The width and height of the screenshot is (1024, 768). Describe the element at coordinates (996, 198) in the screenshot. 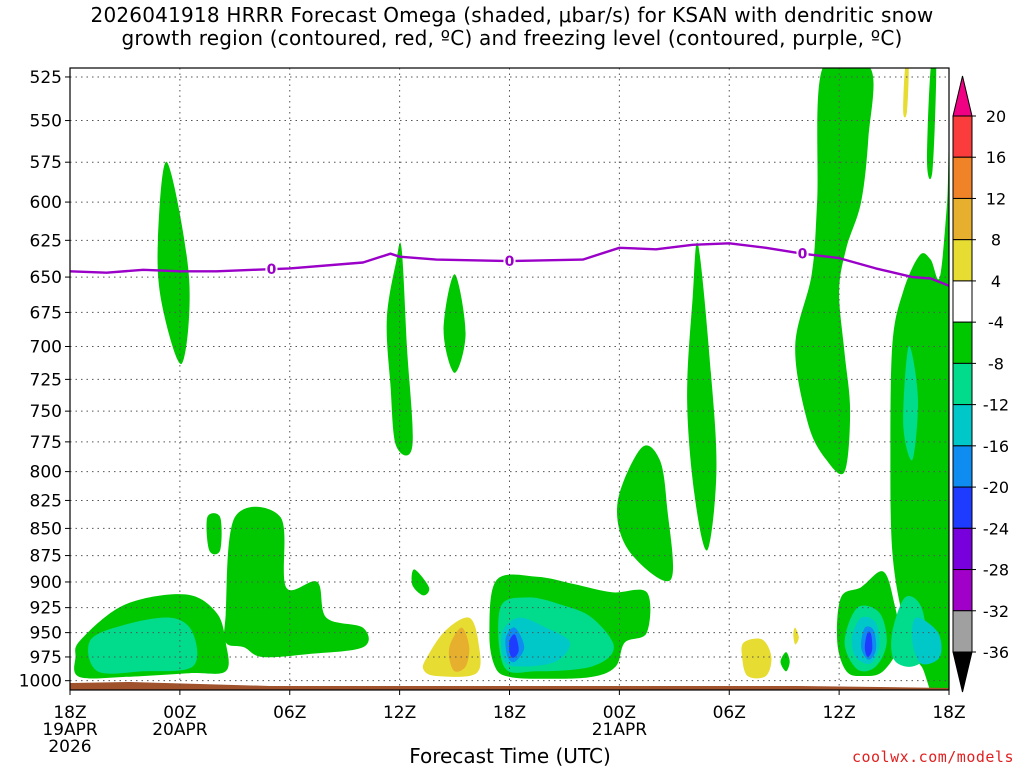

I see `colorbar-label: 12` at that location.